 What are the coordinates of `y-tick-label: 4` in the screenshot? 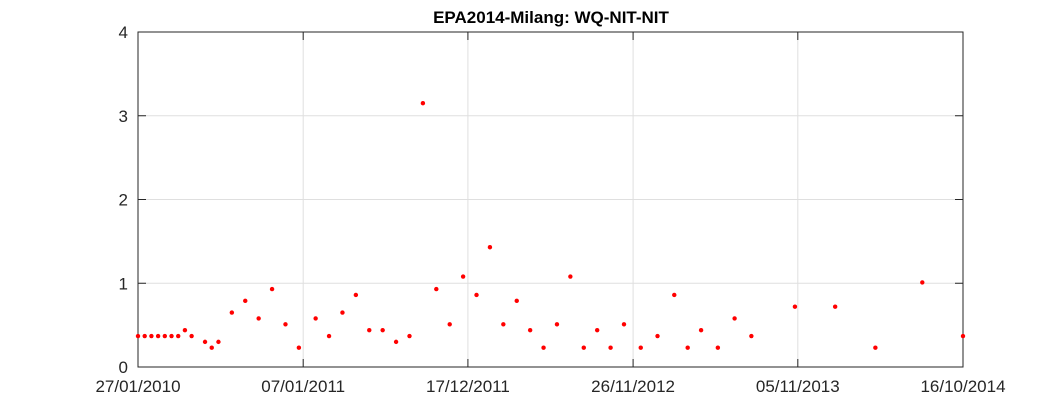 It's located at (123, 32).